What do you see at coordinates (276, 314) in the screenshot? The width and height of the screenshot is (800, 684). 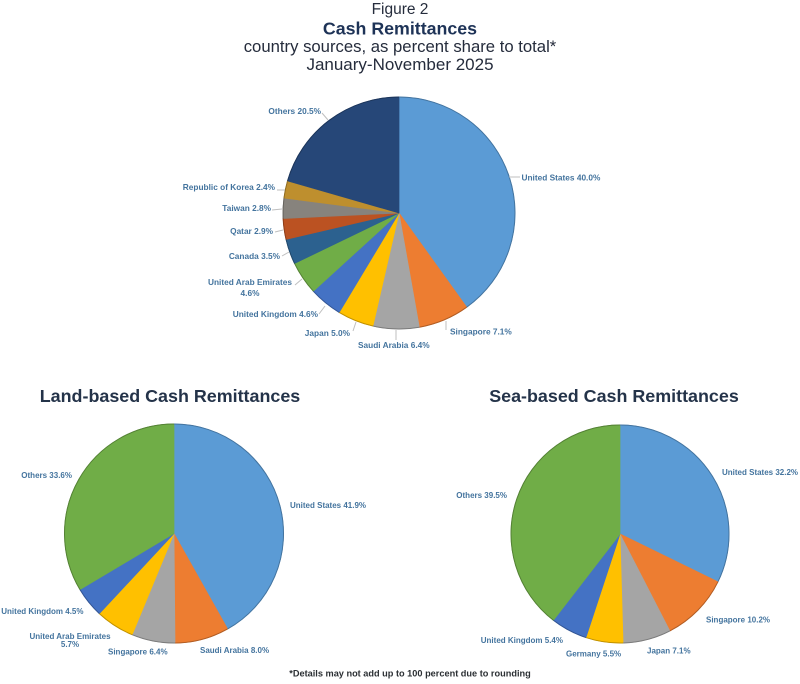 I see `svg-text: United Kingdom 4.6%` at bounding box center [276, 314].